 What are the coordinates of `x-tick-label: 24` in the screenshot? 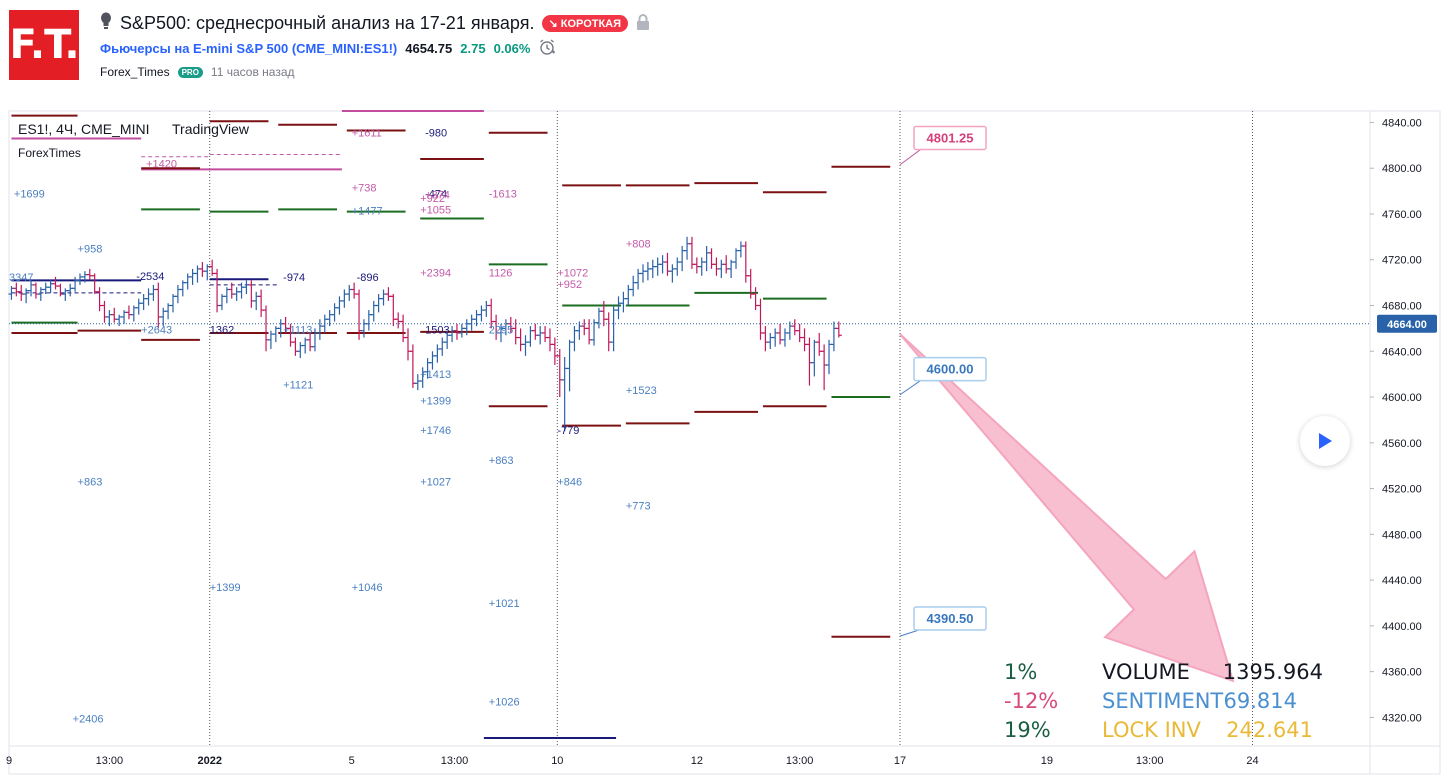 It's located at (1252, 761).